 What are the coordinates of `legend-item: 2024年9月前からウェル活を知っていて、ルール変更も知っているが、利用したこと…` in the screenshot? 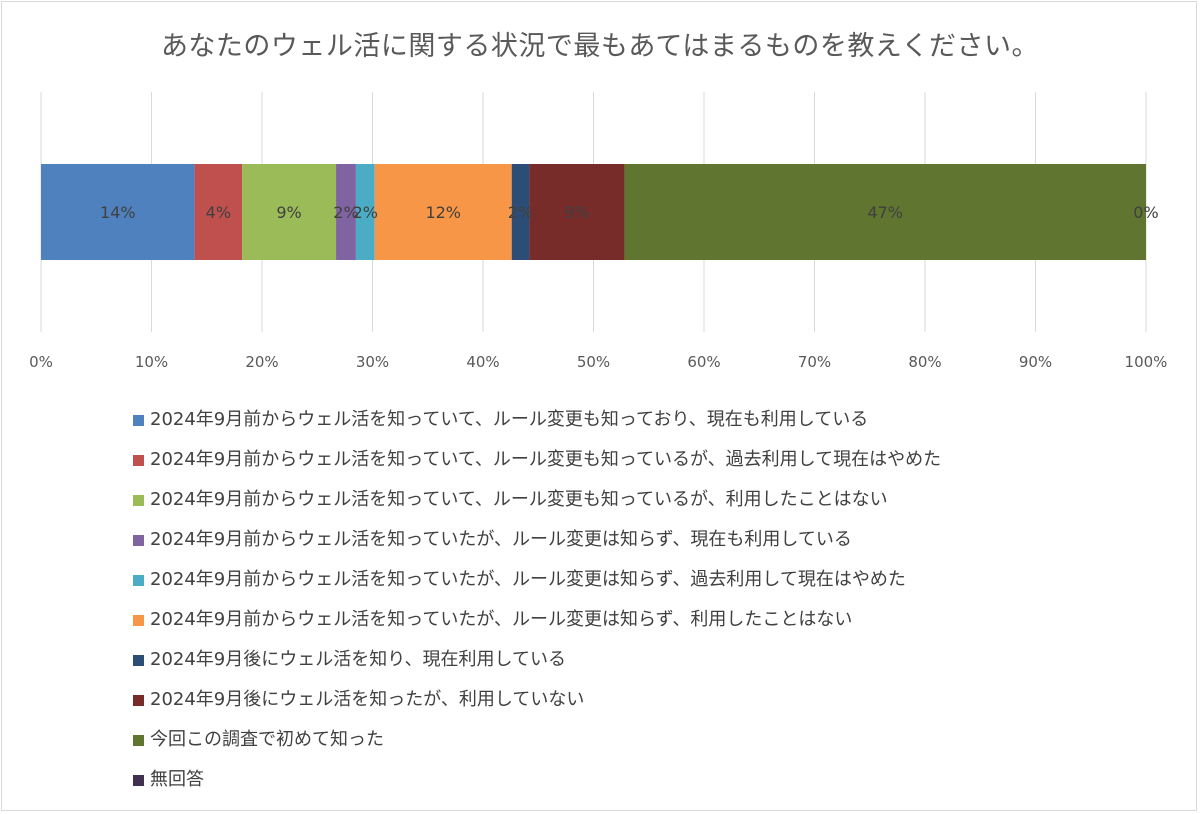 It's located at (537, 500).